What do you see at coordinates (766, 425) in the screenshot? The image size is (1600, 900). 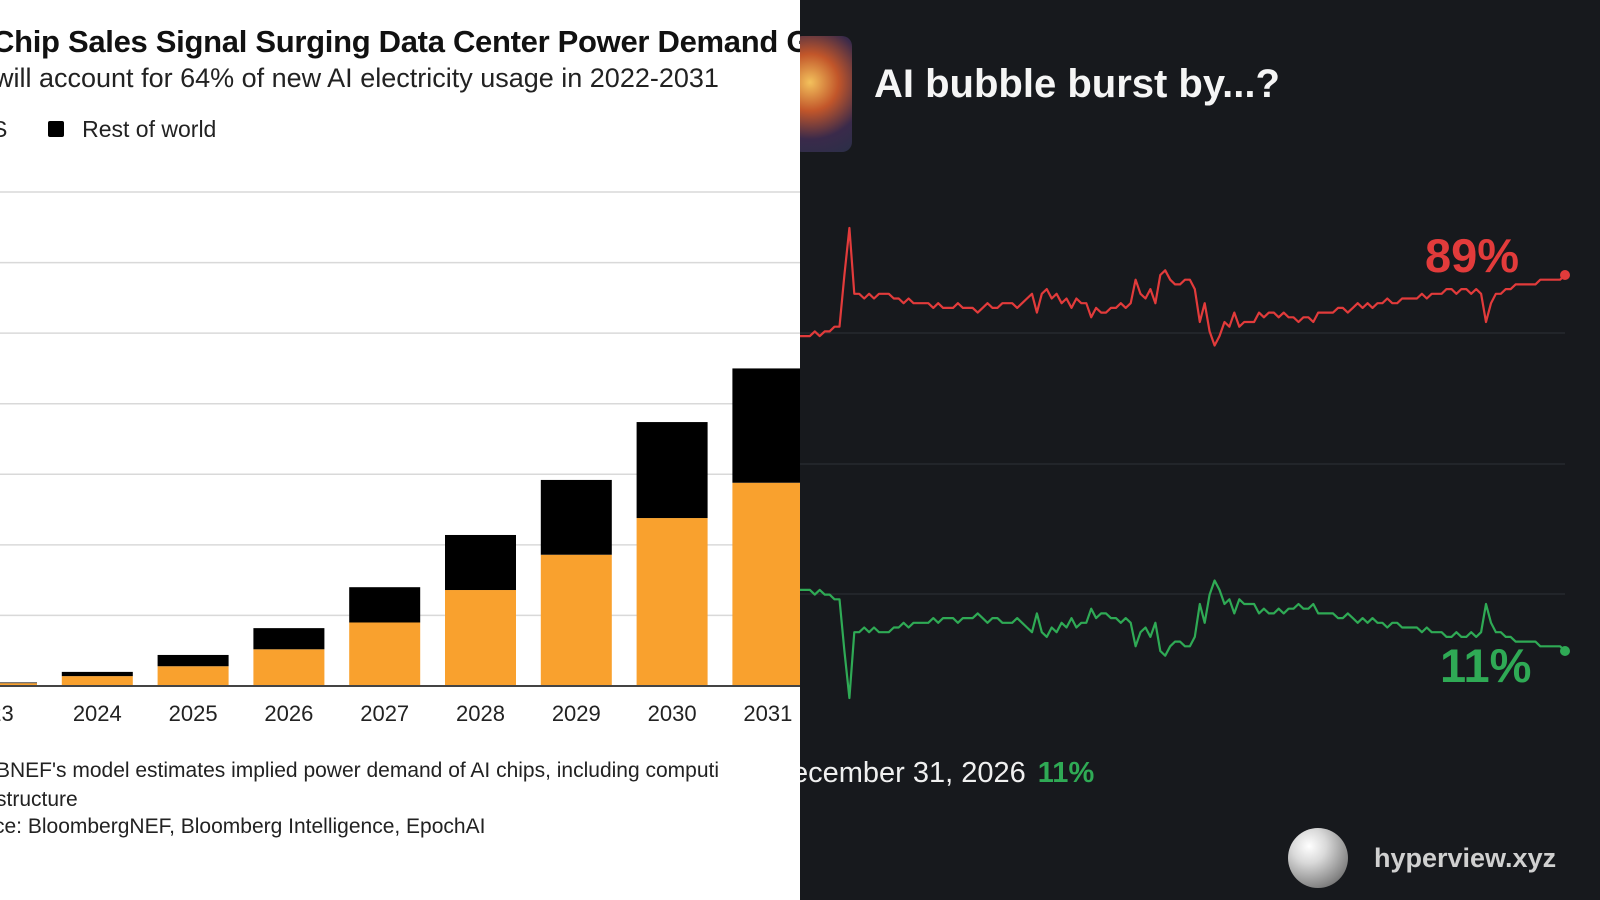 I see `bar-rest-of-world-2031` at bounding box center [766, 425].